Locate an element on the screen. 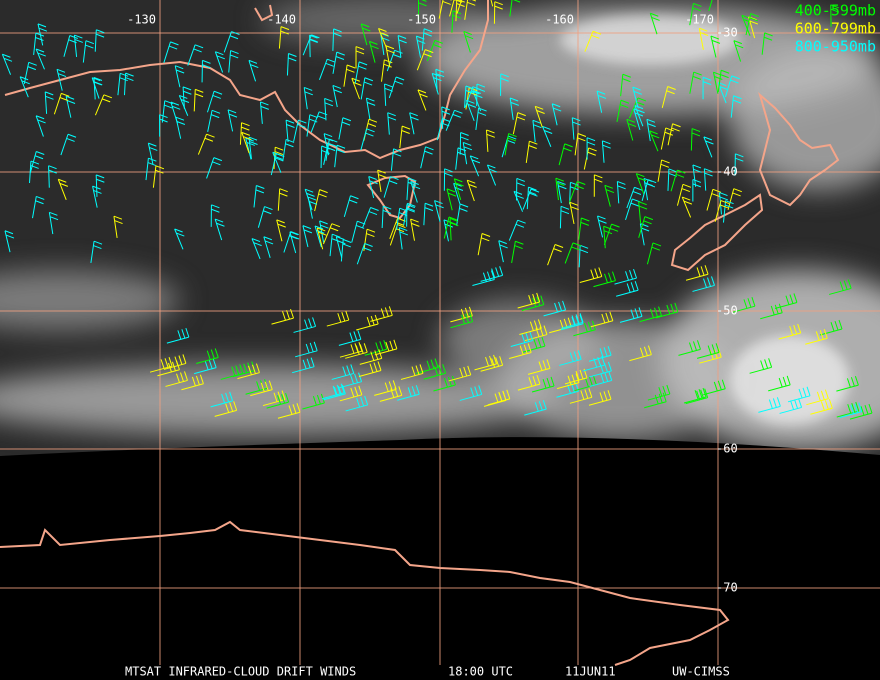 The height and width of the screenshot is (680, 880). latitude-label: -60 is located at coordinates (727, 449).